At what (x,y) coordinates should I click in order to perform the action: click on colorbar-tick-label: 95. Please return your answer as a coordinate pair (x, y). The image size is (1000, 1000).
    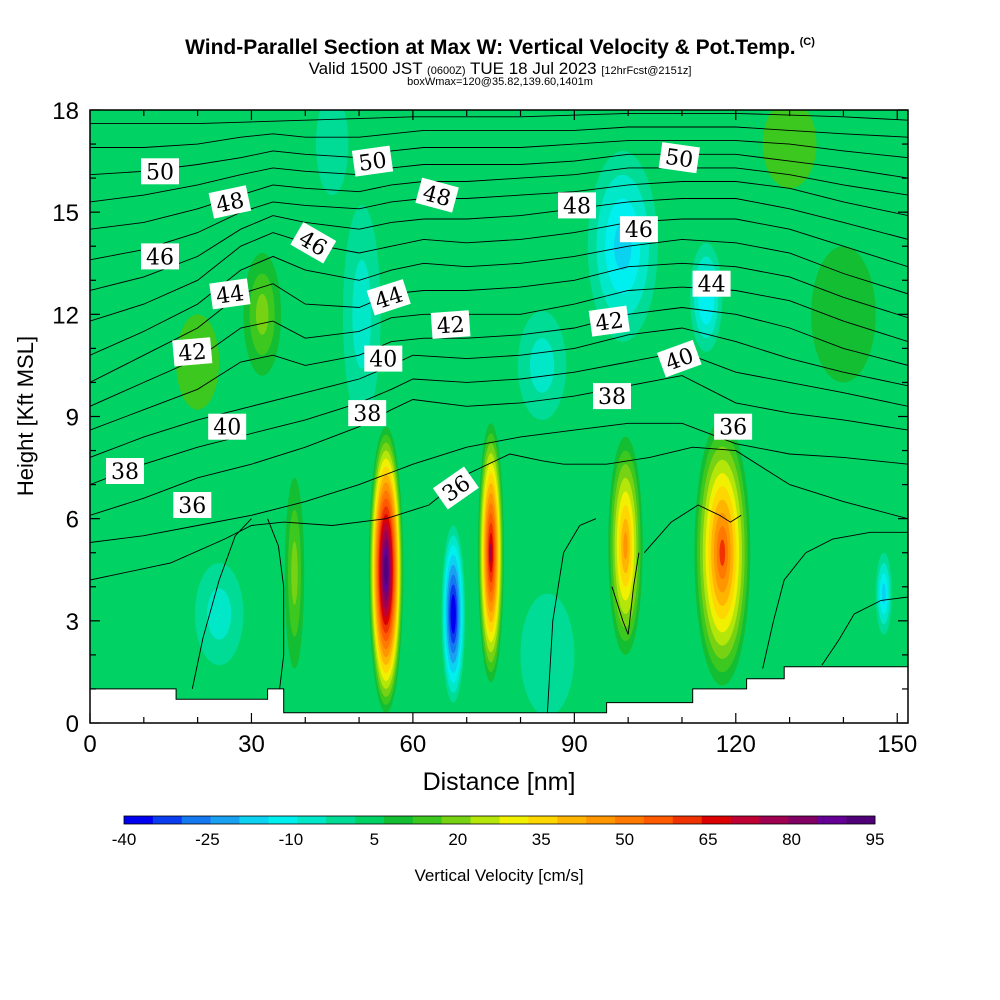
    Looking at the image, I should click on (875, 839).